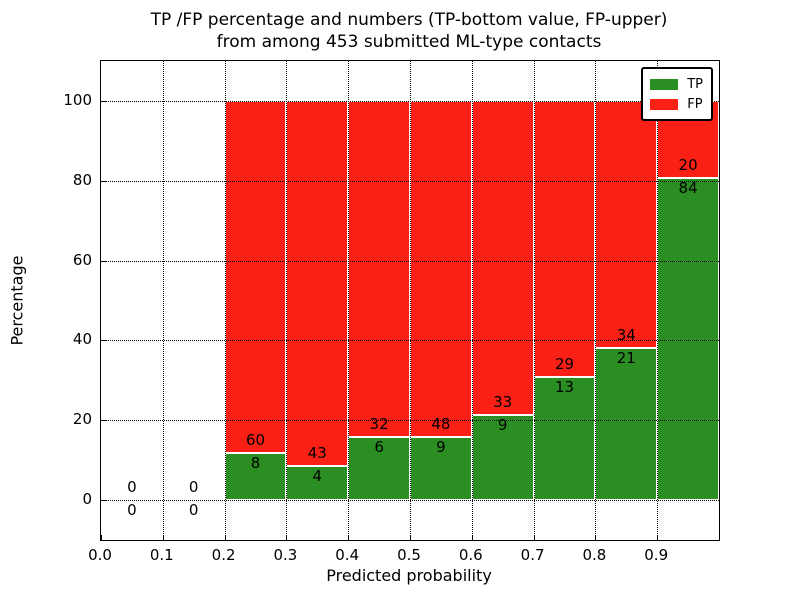 This screenshot has height=600, width=800. What do you see at coordinates (594, 555) in the screenshot?
I see `x-tick-label: 0.8` at bounding box center [594, 555].